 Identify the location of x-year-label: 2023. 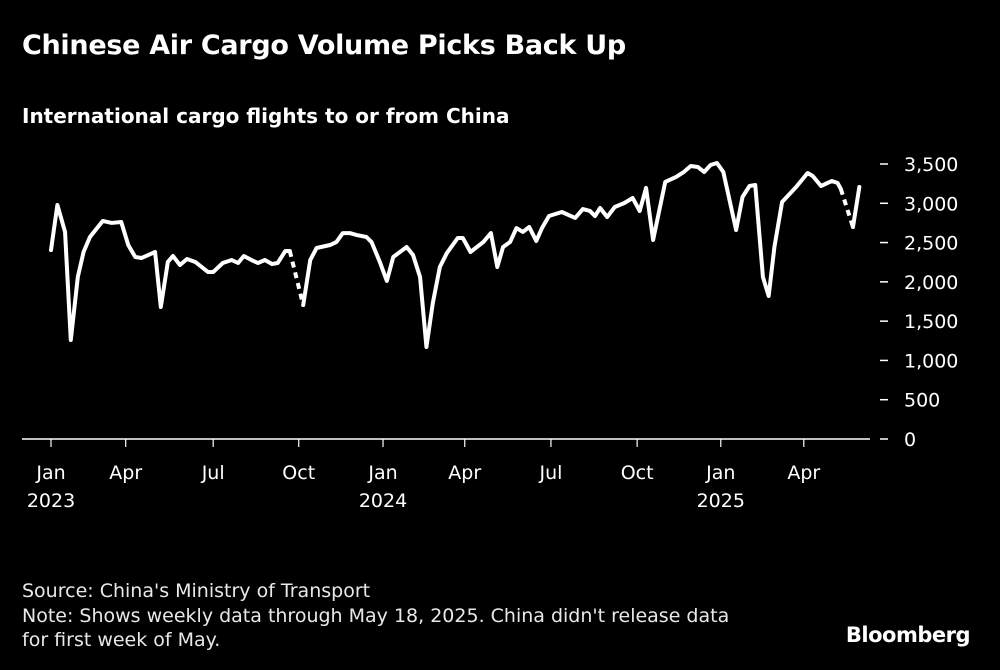
(51, 501).